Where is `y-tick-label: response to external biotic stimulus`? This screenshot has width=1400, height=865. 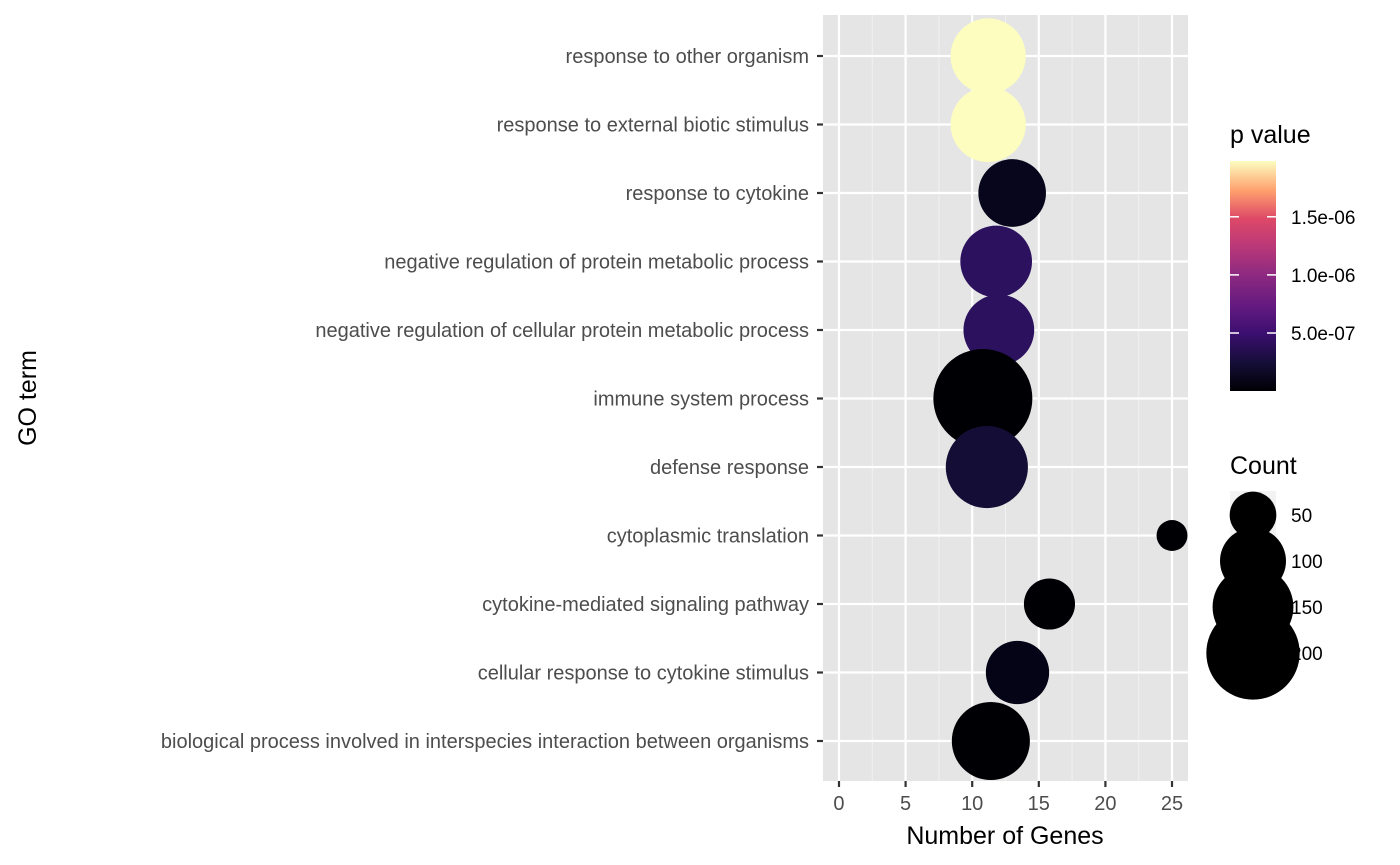
y-tick-label: response to external biotic stimulus is located at coordinates (653, 126).